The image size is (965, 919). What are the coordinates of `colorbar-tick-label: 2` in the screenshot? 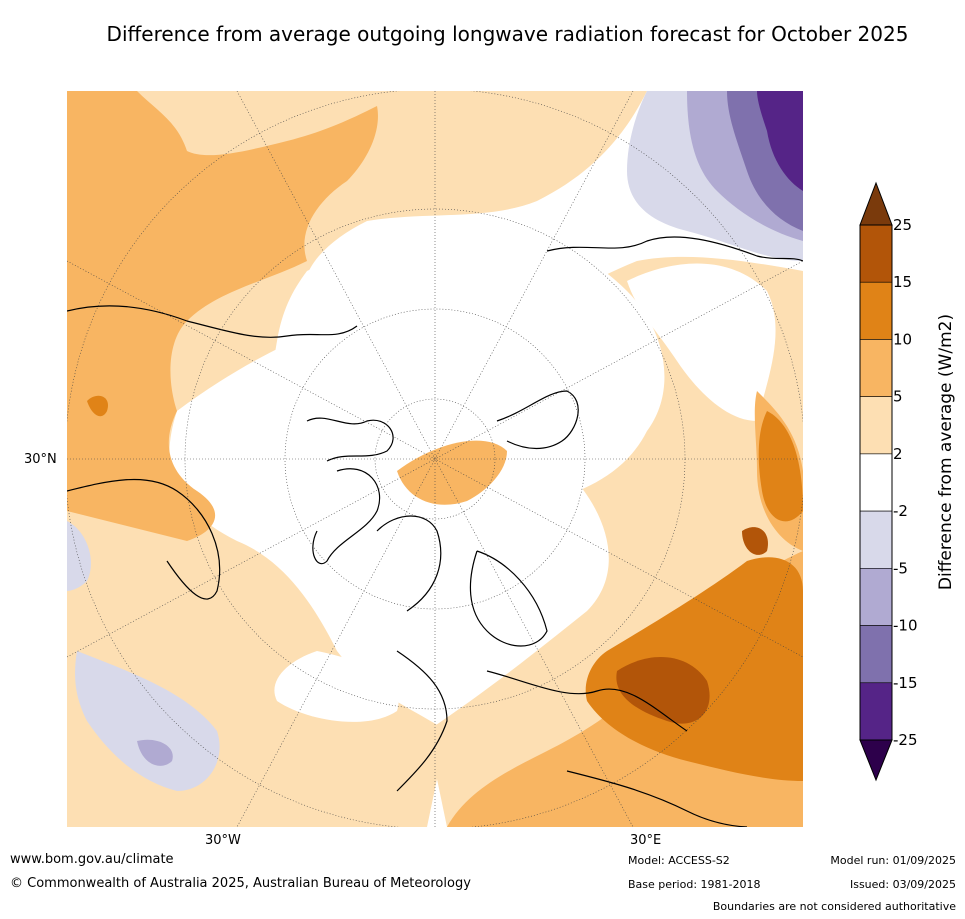 It's located at (898, 454).